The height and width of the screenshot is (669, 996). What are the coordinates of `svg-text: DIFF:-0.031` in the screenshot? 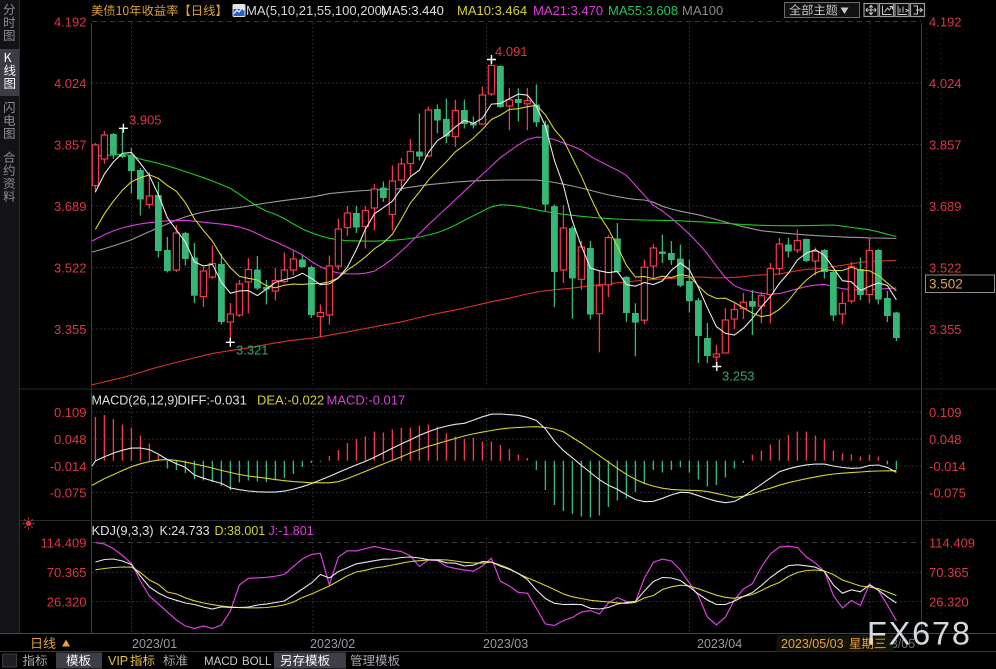 It's located at (212, 400).